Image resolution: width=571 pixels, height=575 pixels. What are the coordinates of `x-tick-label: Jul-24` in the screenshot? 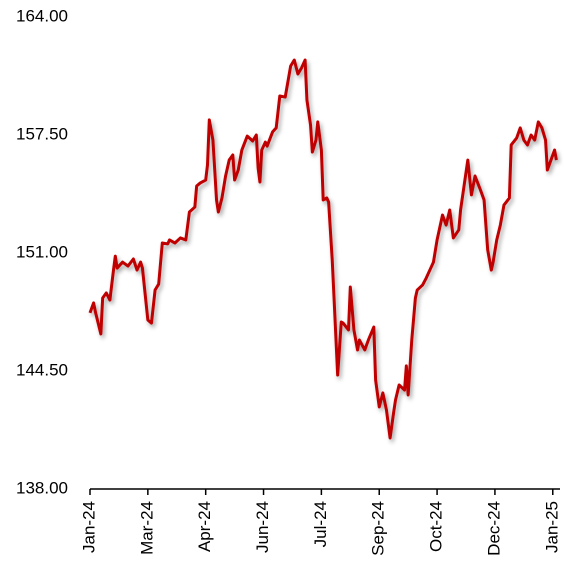 It's located at (320, 524).